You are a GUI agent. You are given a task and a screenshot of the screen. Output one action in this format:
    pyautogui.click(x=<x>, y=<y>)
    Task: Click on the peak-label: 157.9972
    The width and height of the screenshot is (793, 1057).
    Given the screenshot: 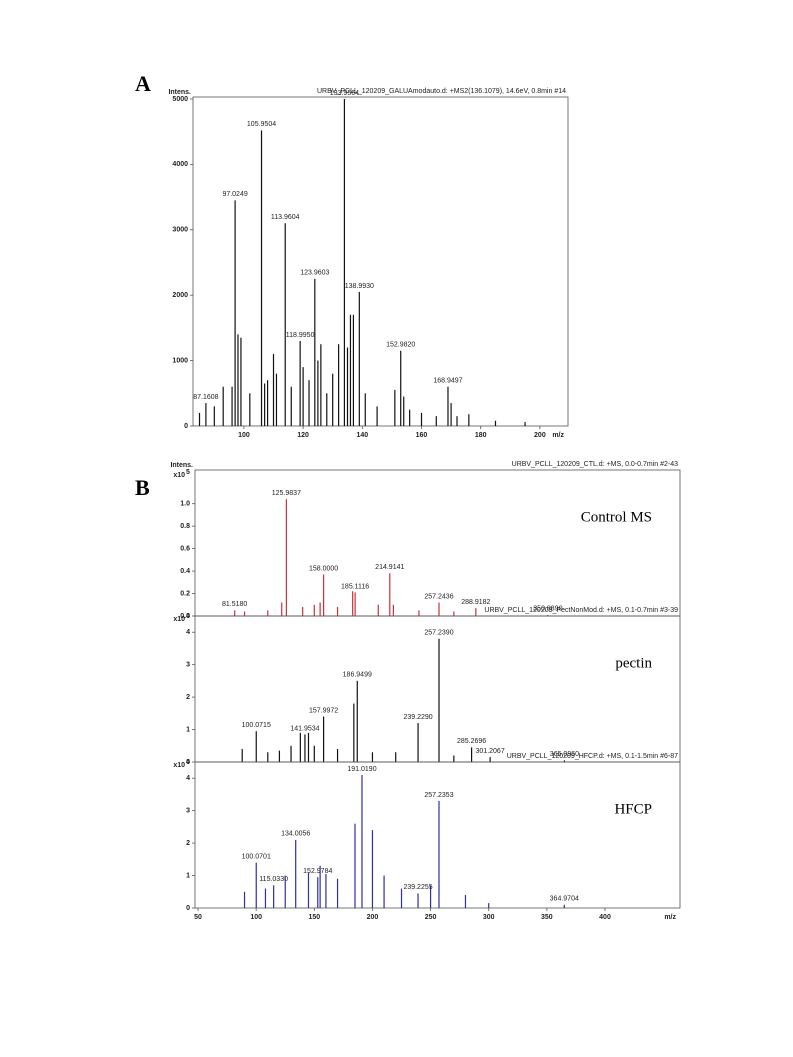 What is the action you would take?
    pyautogui.click(x=323, y=710)
    